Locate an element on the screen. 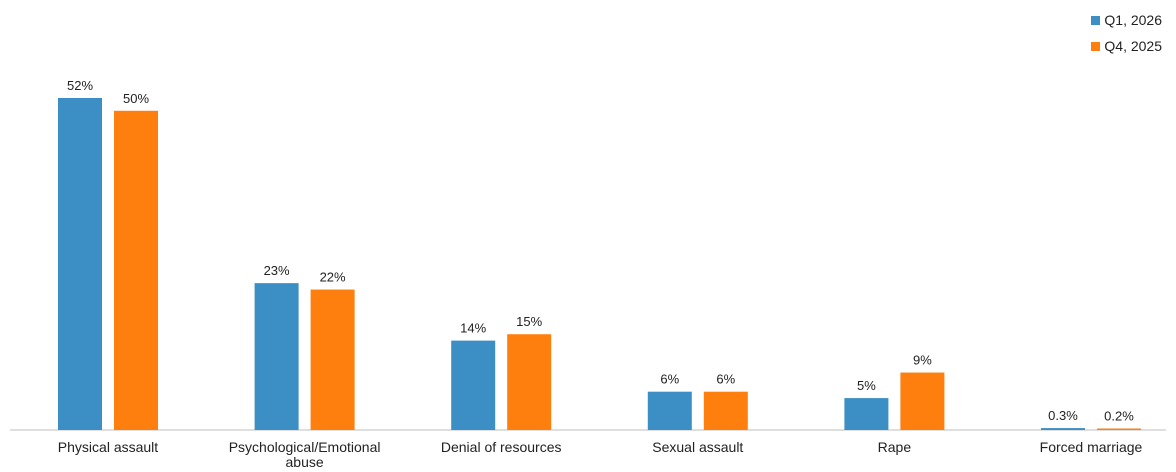 The image size is (1176, 472). legend-item-q1-2026: Q1, 2026 is located at coordinates (1126, 20).